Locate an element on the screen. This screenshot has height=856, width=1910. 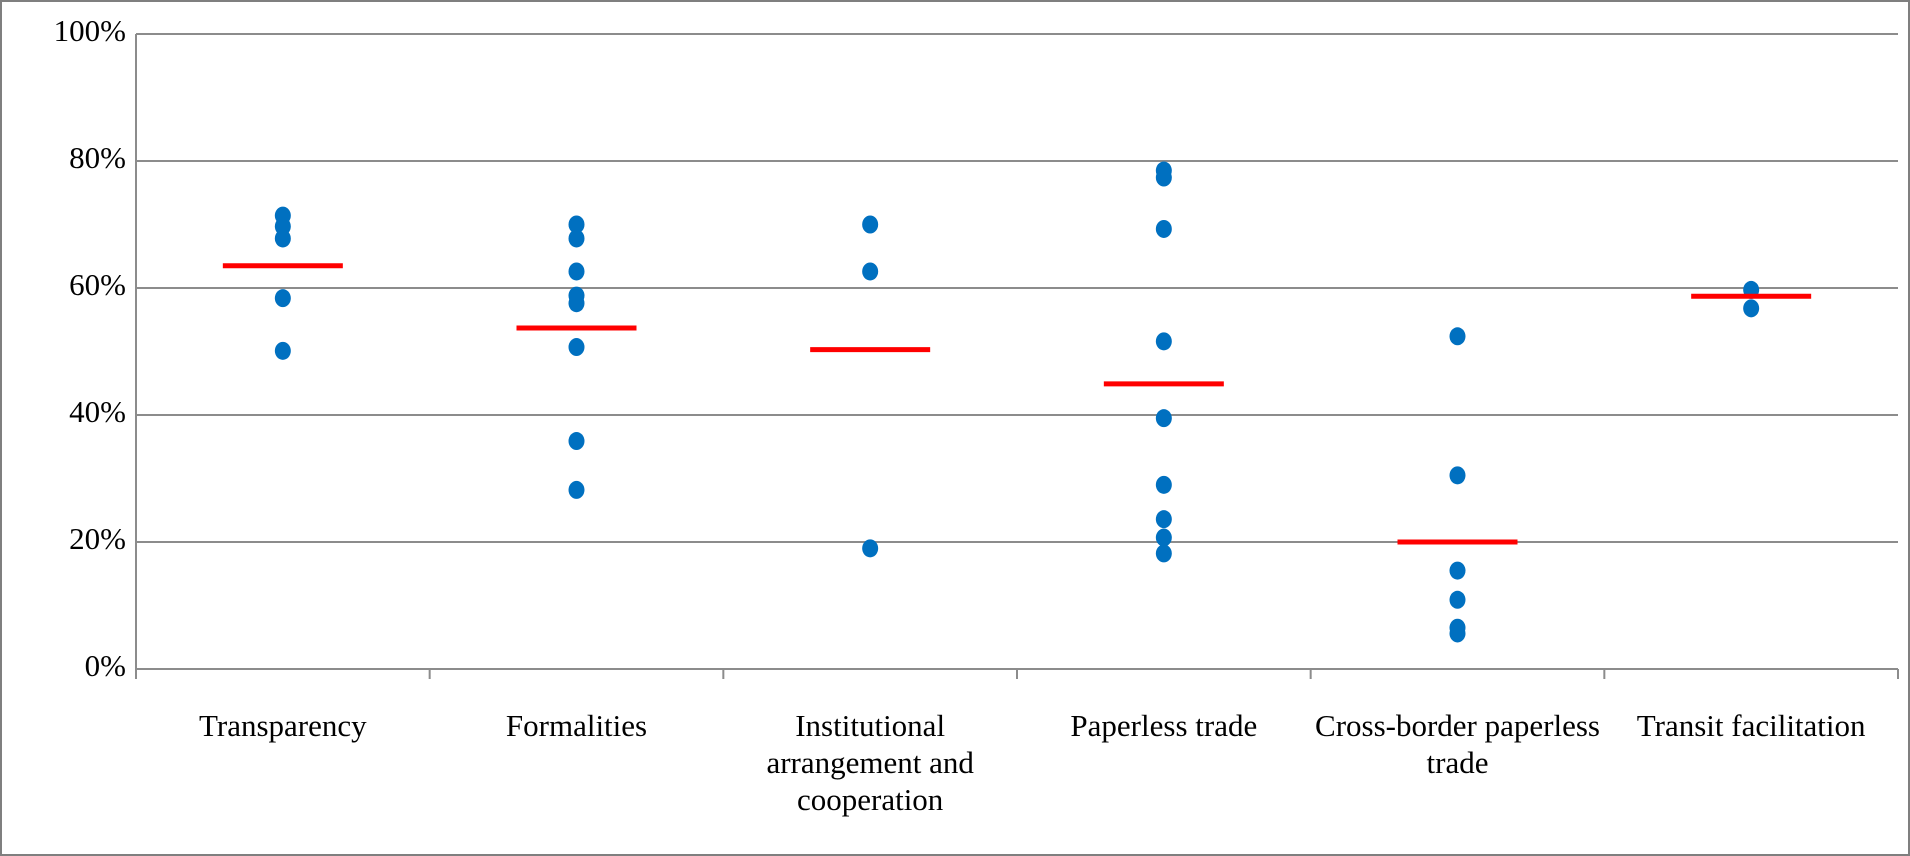
y-tick-label: 80% is located at coordinates (97, 157).